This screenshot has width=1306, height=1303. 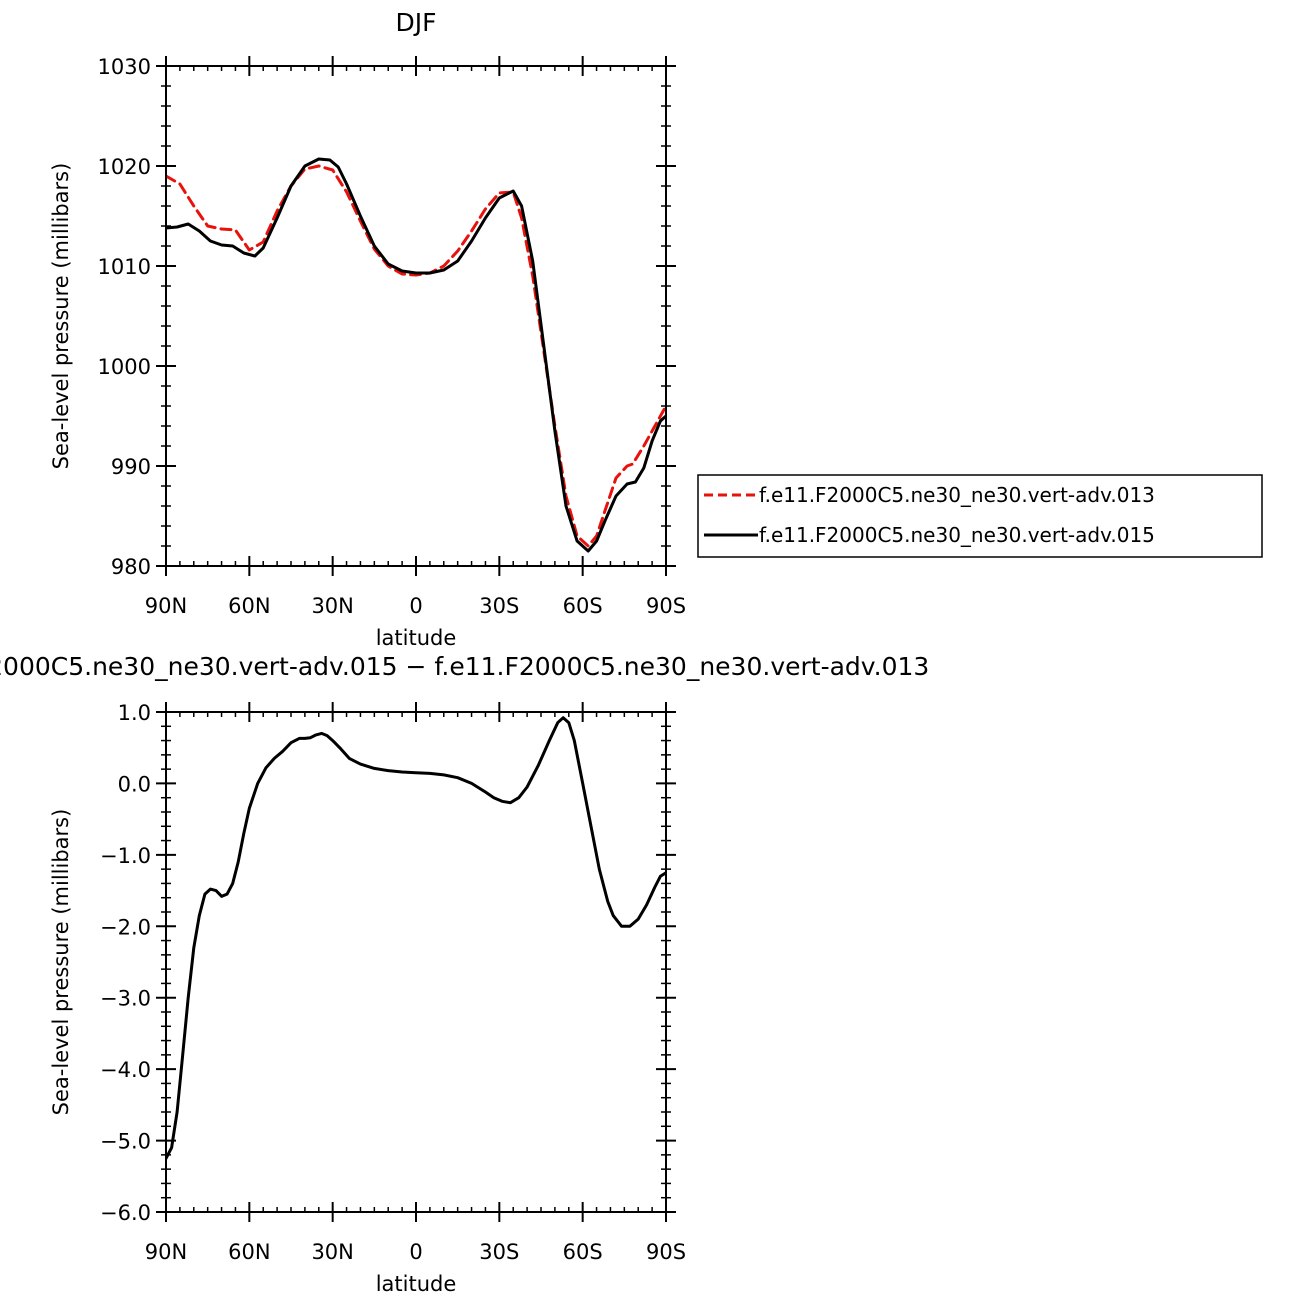 I want to click on y-tick-label: 990, so click(x=131, y=467).